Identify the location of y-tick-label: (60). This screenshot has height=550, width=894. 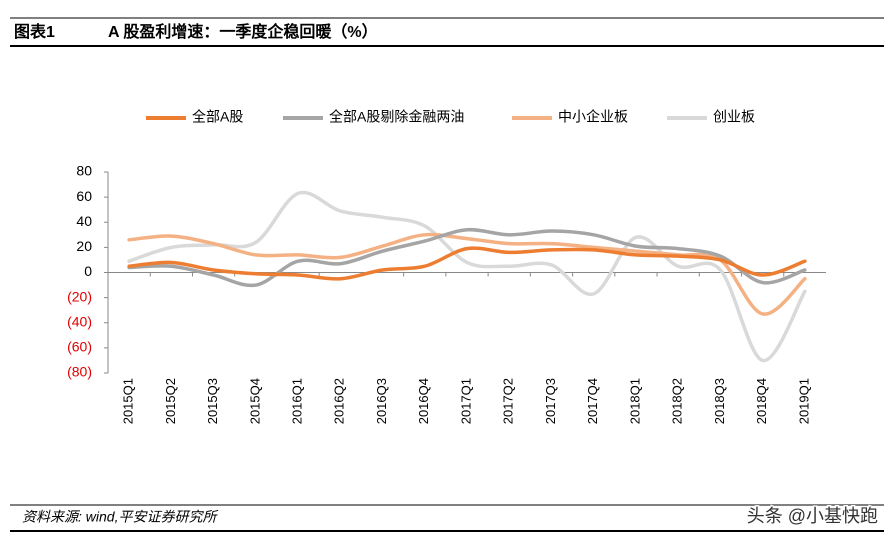
(79, 347).